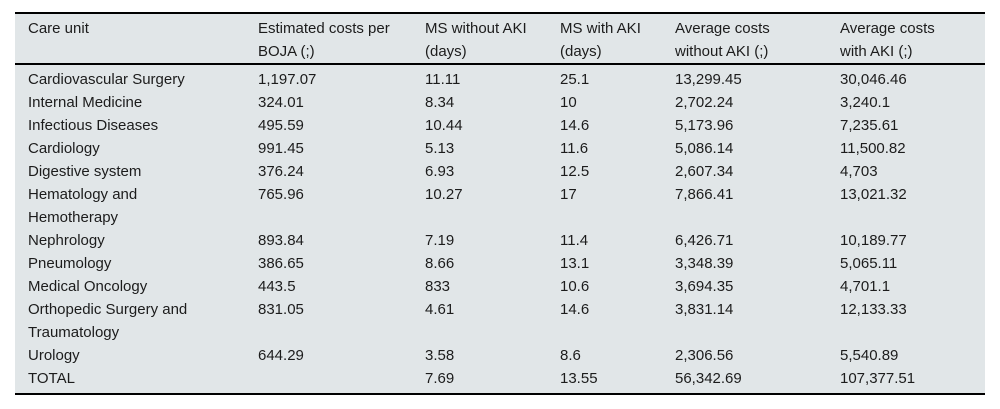  What do you see at coordinates (600, 40) in the screenshot?
I see `column-header-ms-with-aki: MS with AKI (days)` at bounding box center [600, 40].